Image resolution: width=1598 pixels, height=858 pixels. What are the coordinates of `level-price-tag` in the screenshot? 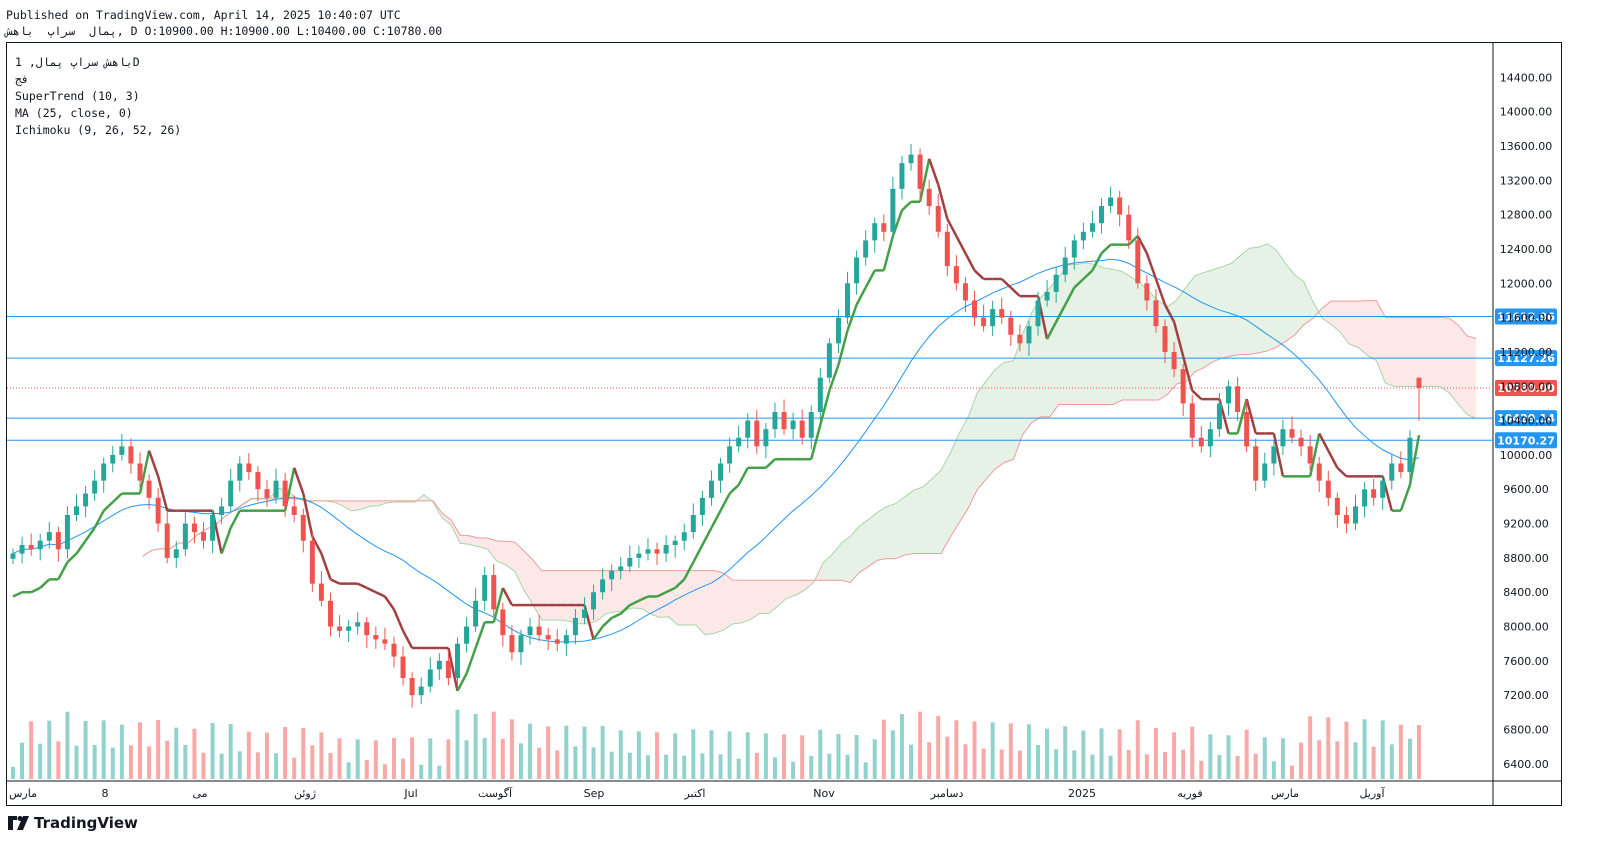 It's located at (1526, 316).